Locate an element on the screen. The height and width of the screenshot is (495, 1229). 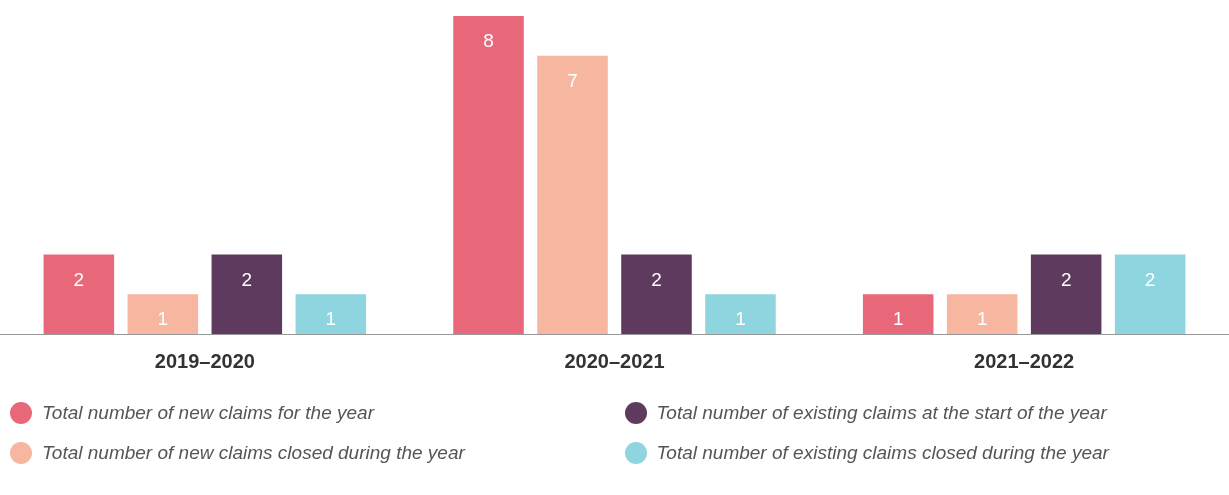
x-tick-label: 2021–2022 is located at coordinates (1024, 360).